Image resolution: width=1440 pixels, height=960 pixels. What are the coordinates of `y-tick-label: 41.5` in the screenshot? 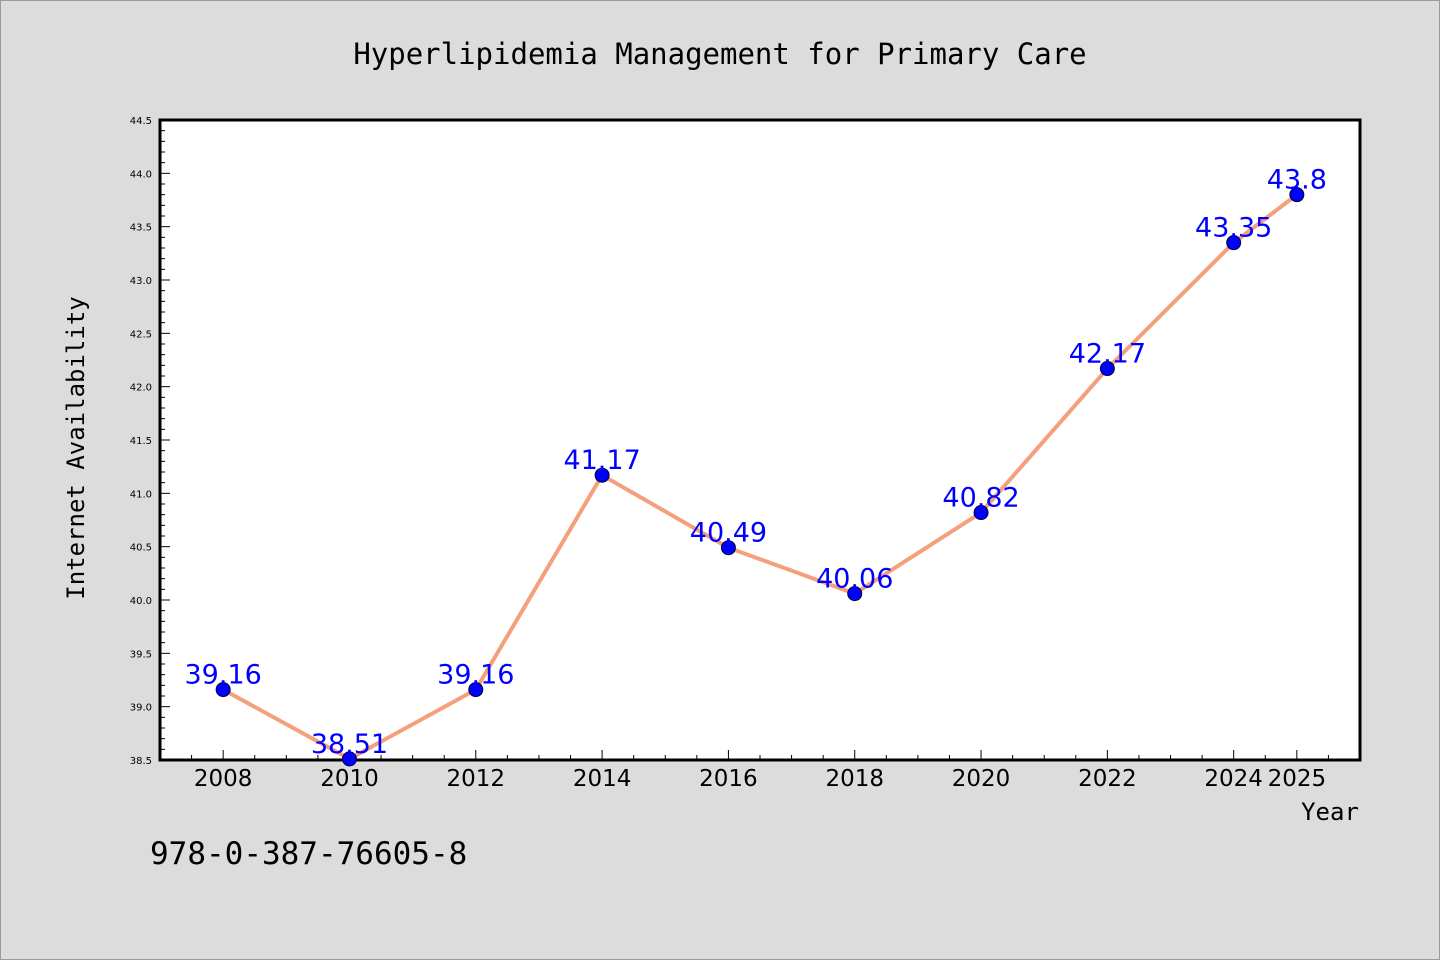 It's located at (141, 441).